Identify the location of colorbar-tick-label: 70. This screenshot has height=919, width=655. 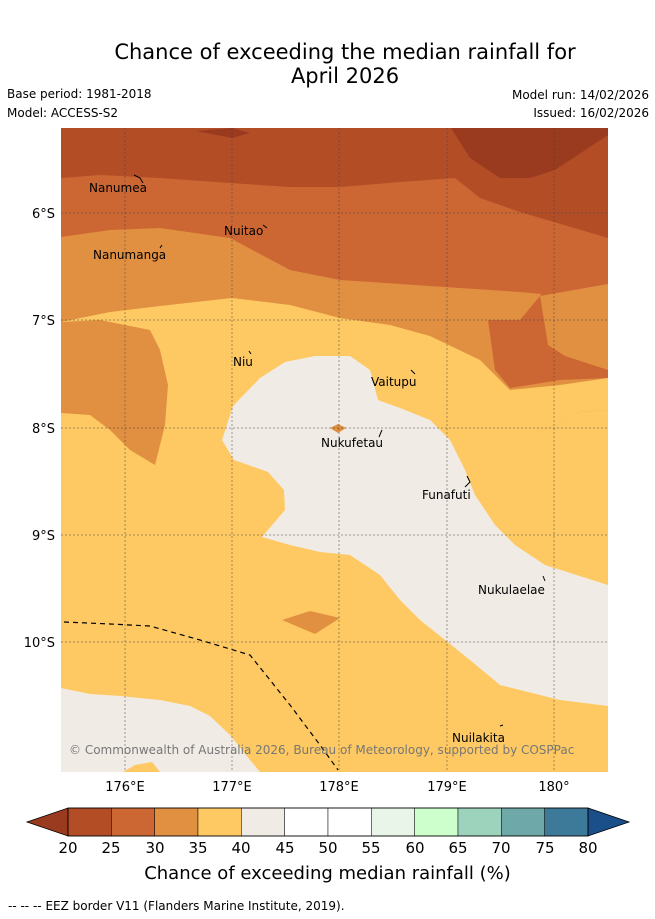
(500, 848).